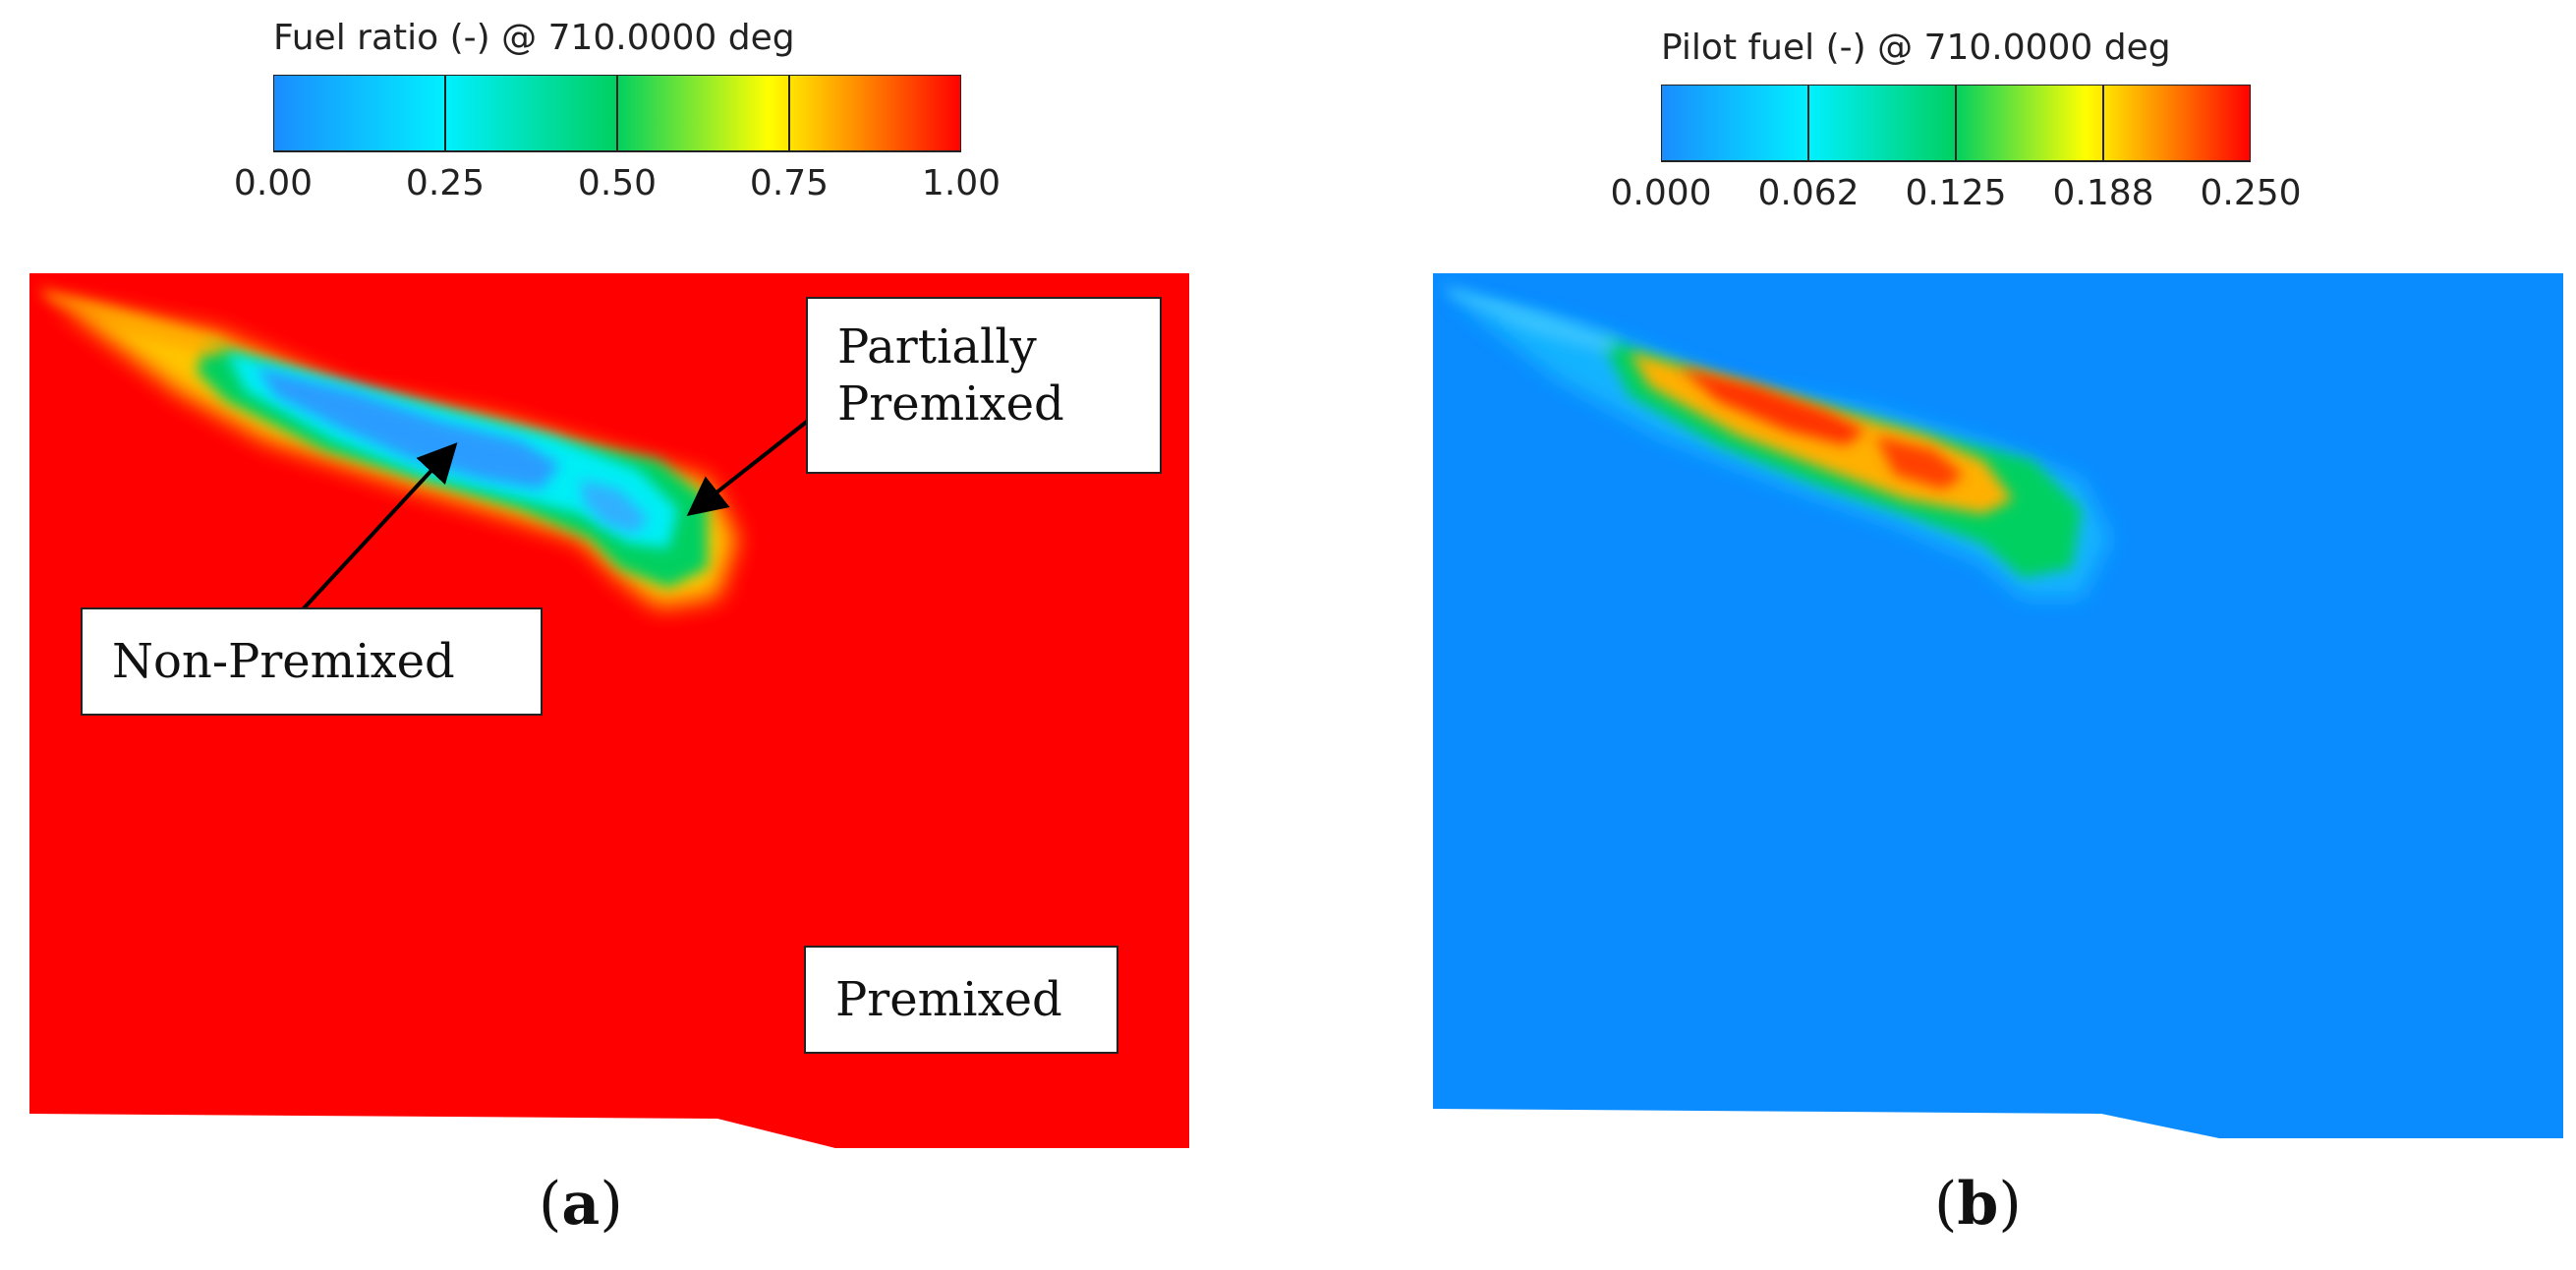 This screenshot has height=1270, width=2576. Describe the element at coordinates (555, 515) in the screenshot. I see `arrows-layer` at that location.